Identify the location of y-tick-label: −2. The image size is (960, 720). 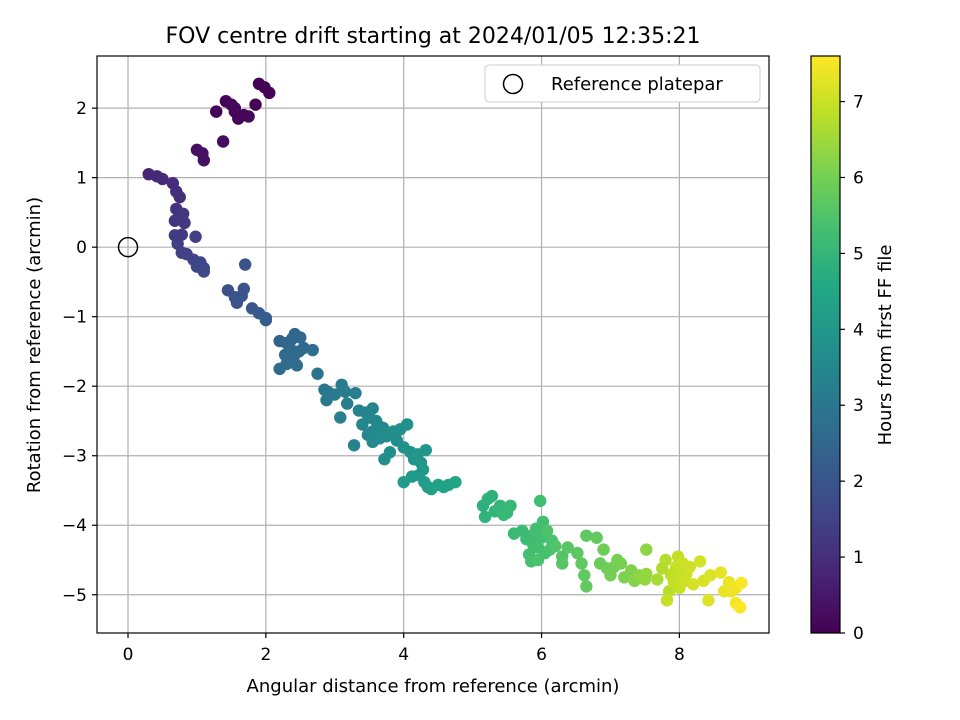
(74, 387).